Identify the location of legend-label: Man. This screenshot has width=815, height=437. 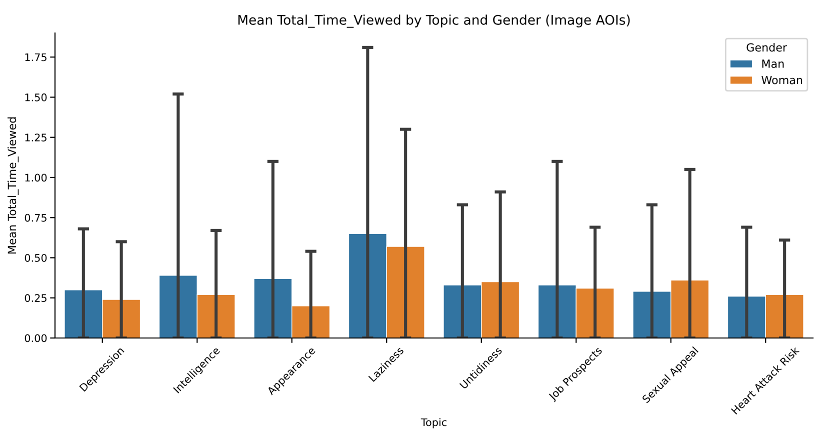
(773, 64).